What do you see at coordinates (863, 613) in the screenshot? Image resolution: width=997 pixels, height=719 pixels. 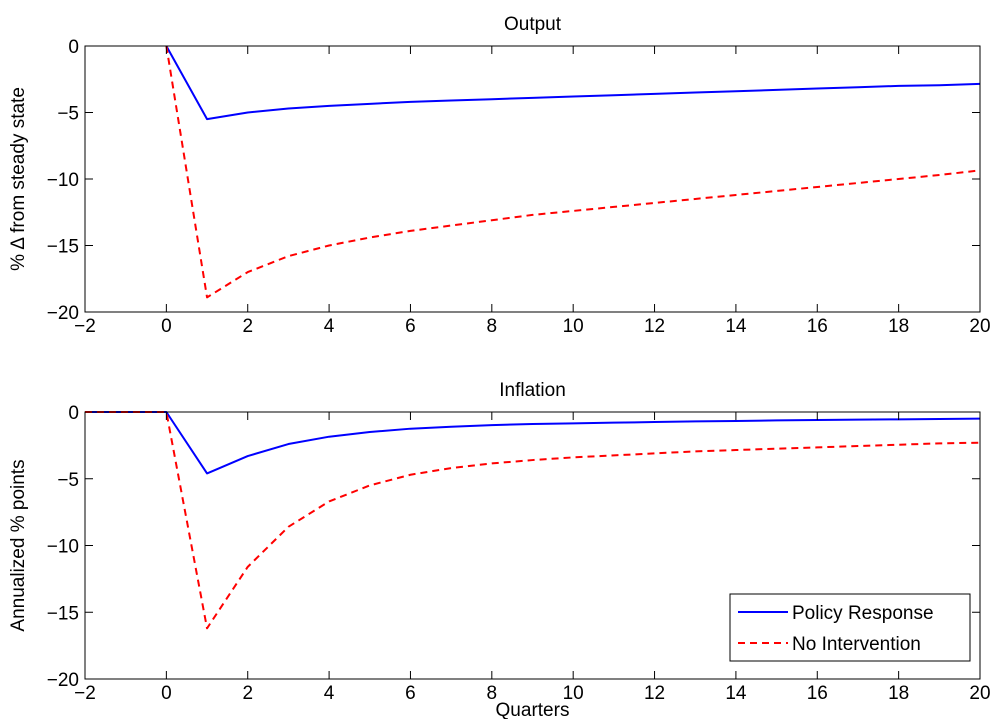 I see `legend-label: Policy Response` at bounding box center [863, 613].